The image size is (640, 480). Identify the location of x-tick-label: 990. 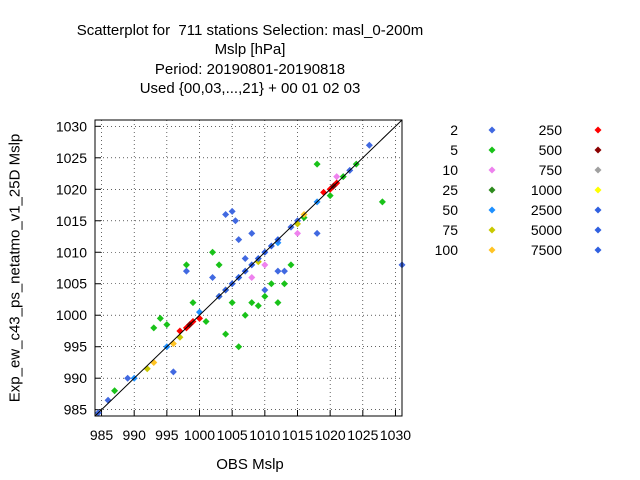
(135, 435).